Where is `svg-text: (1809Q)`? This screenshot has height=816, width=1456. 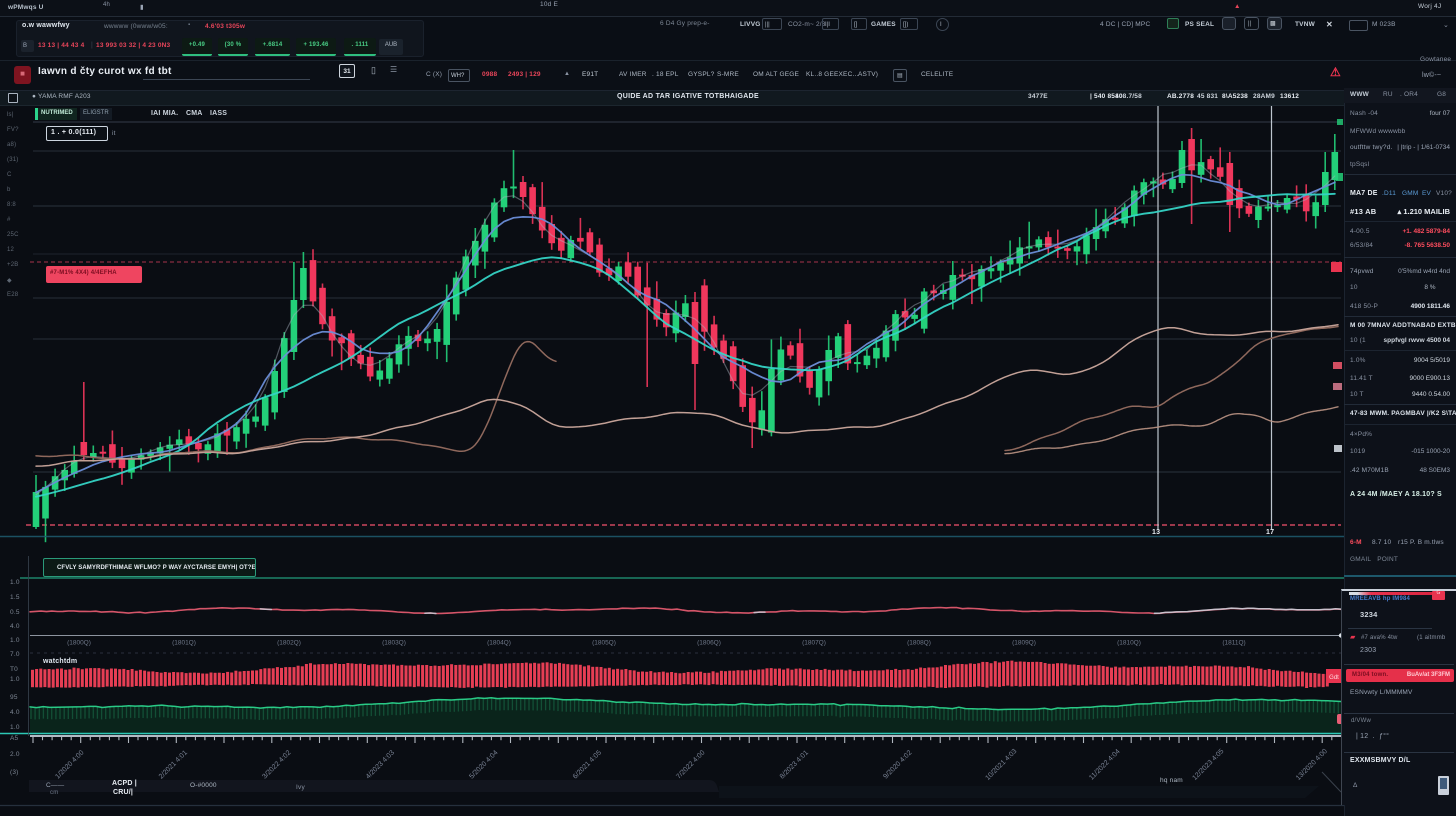 svg-text: (1809Q) is located at coordinates (1024, 643).